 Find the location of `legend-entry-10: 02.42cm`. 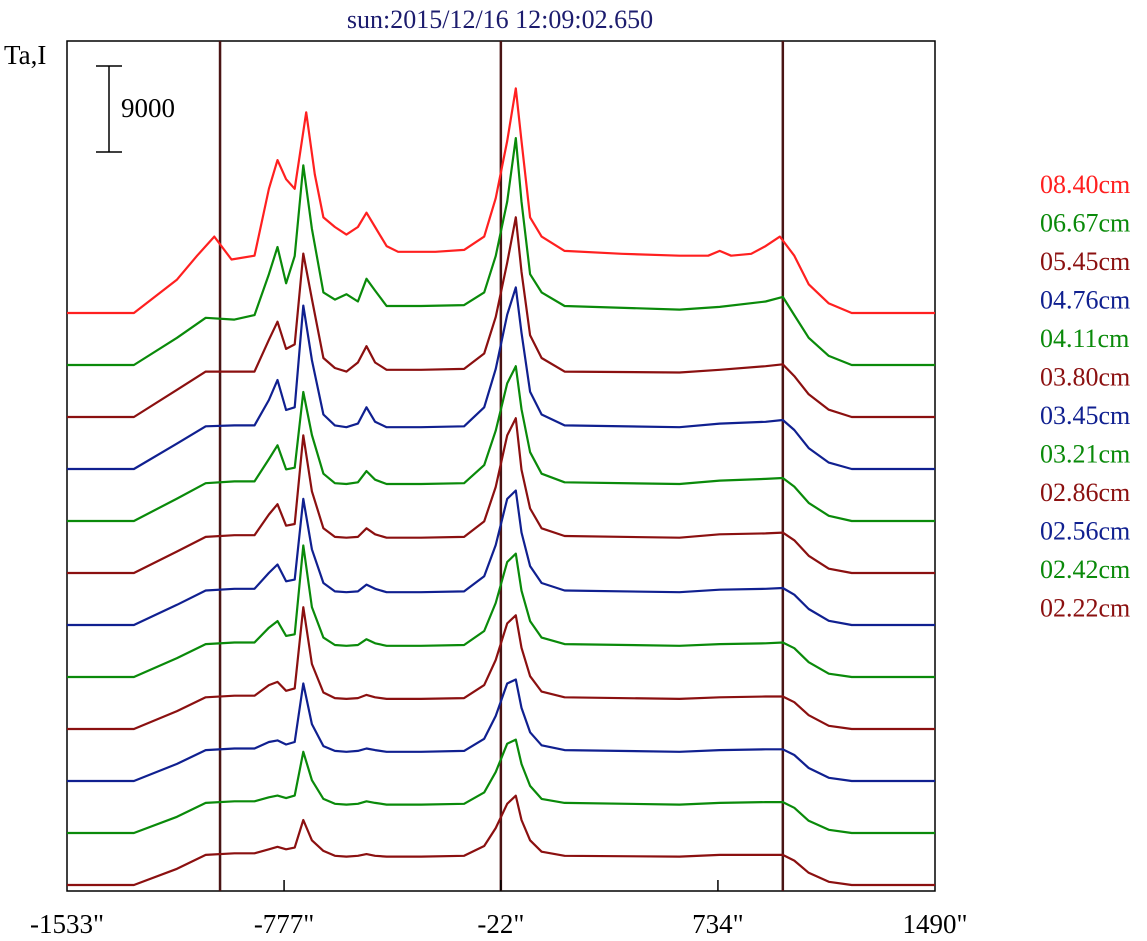

legend-entry-10: 02.42cm is located at coordinates (1085, 569).